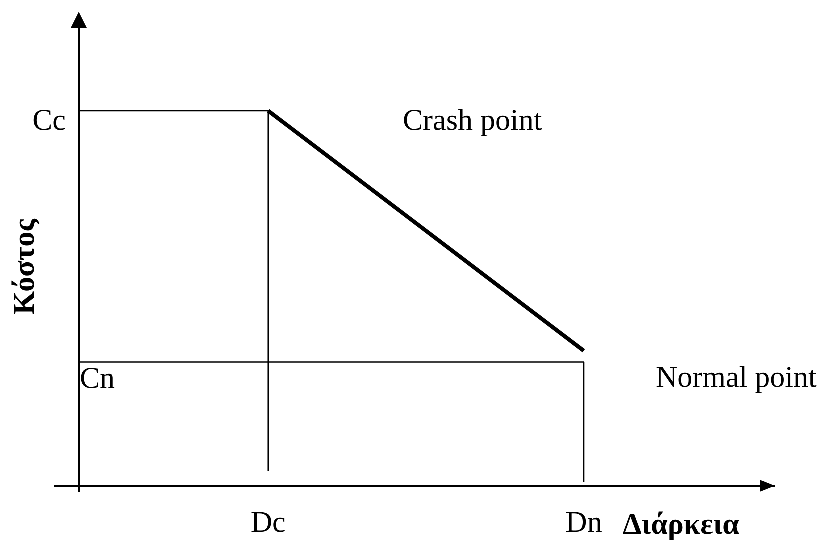  Describe the element at coordinates (584, 522) in the screenshot. I see `x-tick-label: Dn` at that location.